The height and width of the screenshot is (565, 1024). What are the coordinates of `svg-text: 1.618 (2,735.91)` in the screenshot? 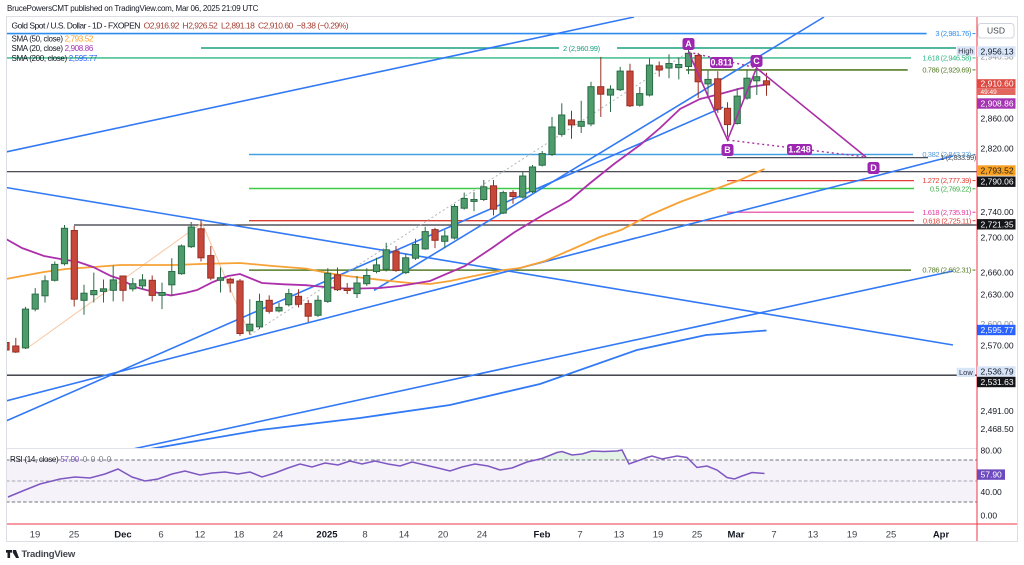 It's located at (947, 212).